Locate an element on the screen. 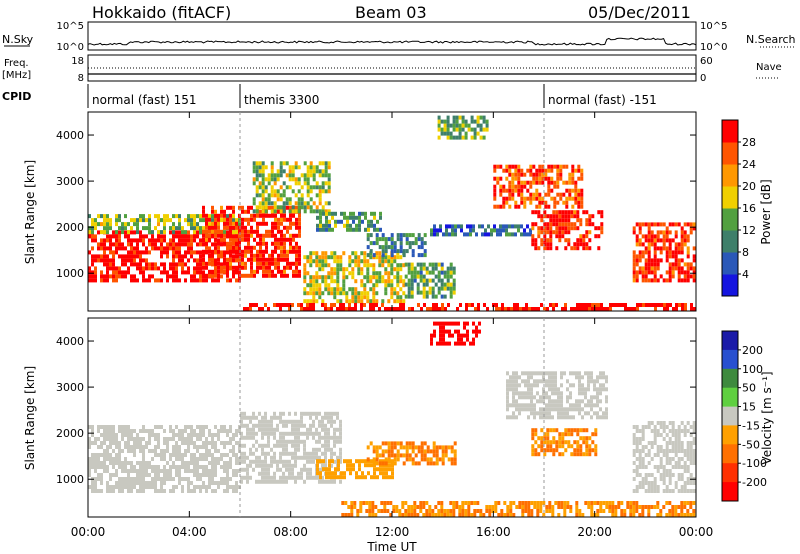 This screenshot has width=800, height=554. y-tick-label: 4000 is located at coordinates (70, 135).